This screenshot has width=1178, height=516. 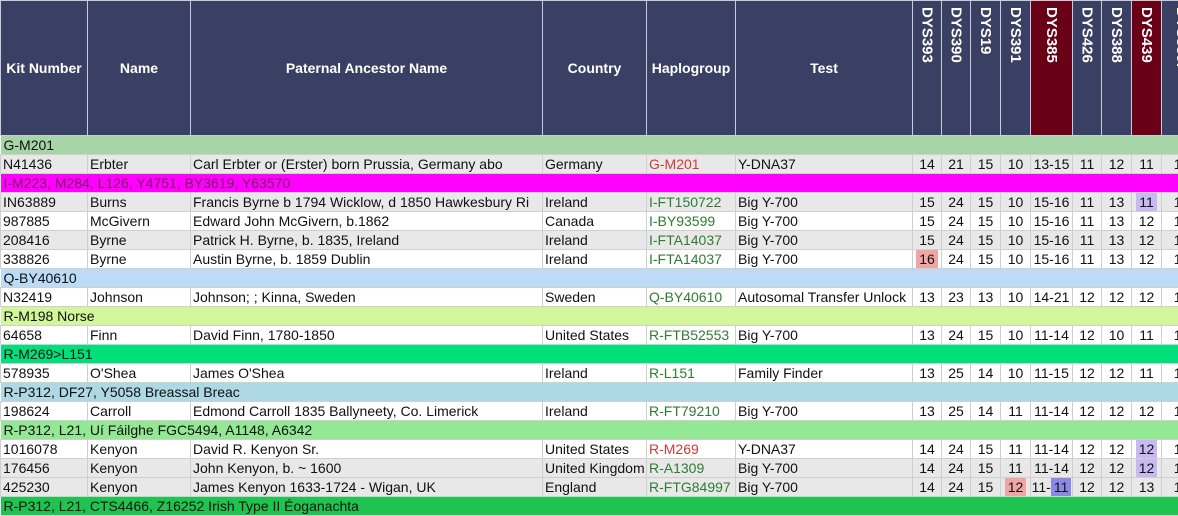 I want to click on kit-cell: IN63889, so click(x=44, y=202).